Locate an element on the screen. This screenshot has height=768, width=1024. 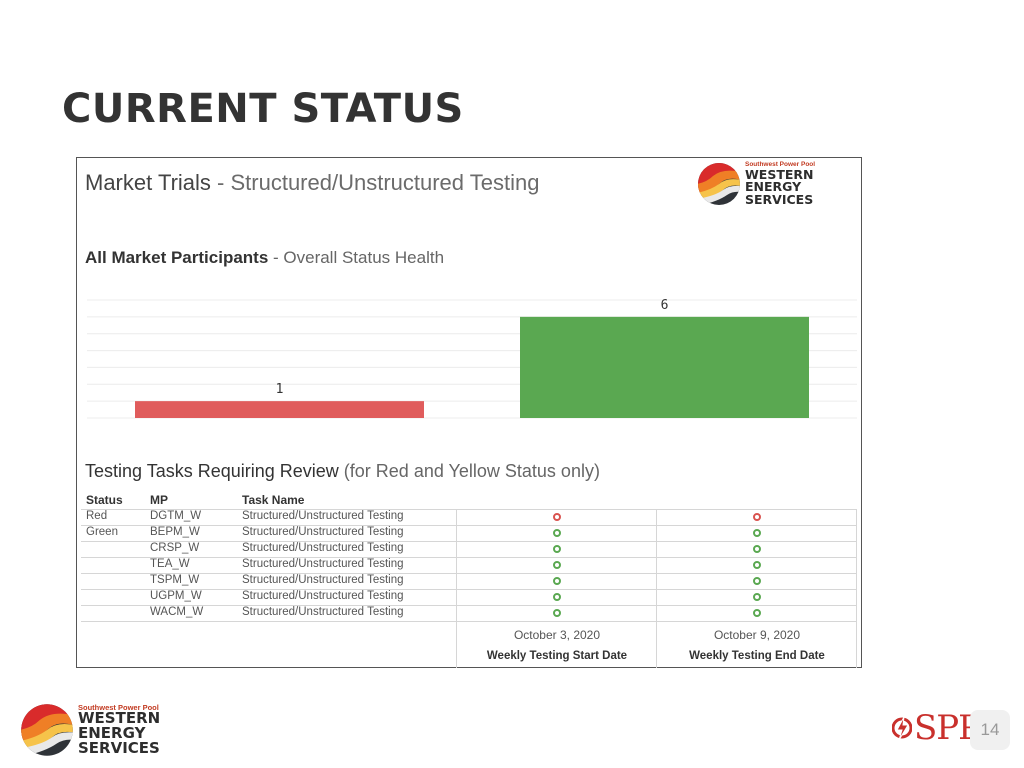
bar-red is located at coordinates (279, 409).